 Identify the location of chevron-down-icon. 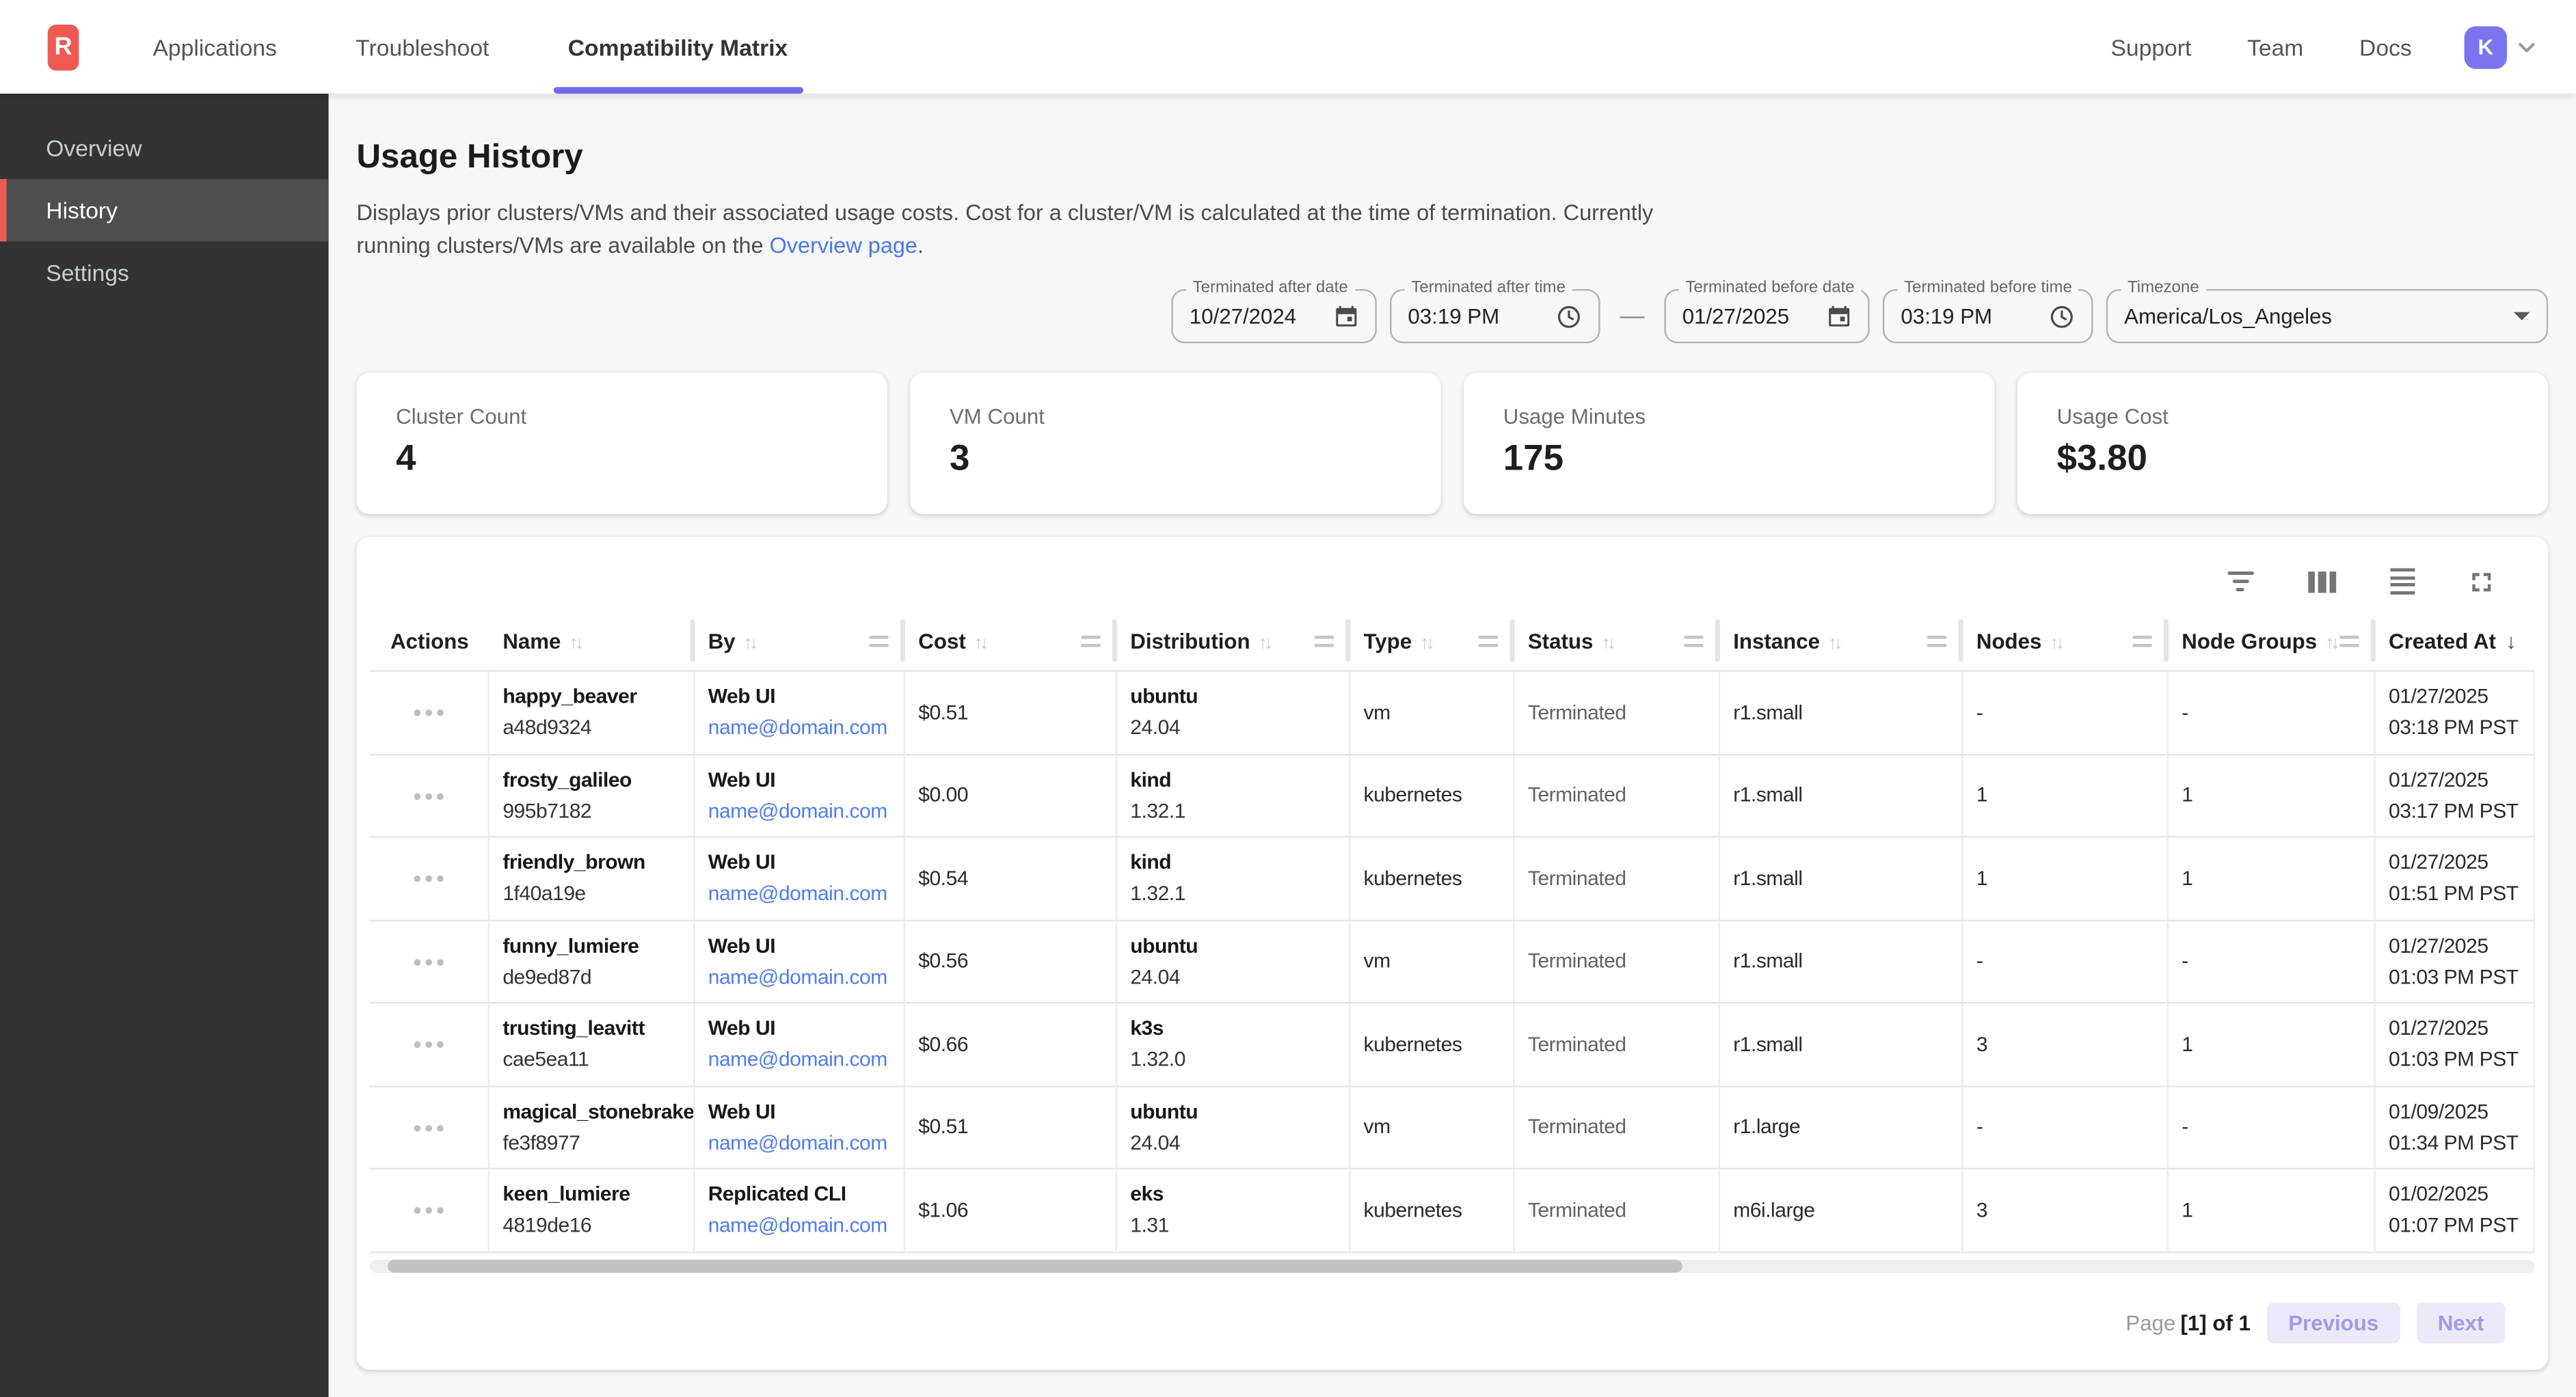
(2527, 46).